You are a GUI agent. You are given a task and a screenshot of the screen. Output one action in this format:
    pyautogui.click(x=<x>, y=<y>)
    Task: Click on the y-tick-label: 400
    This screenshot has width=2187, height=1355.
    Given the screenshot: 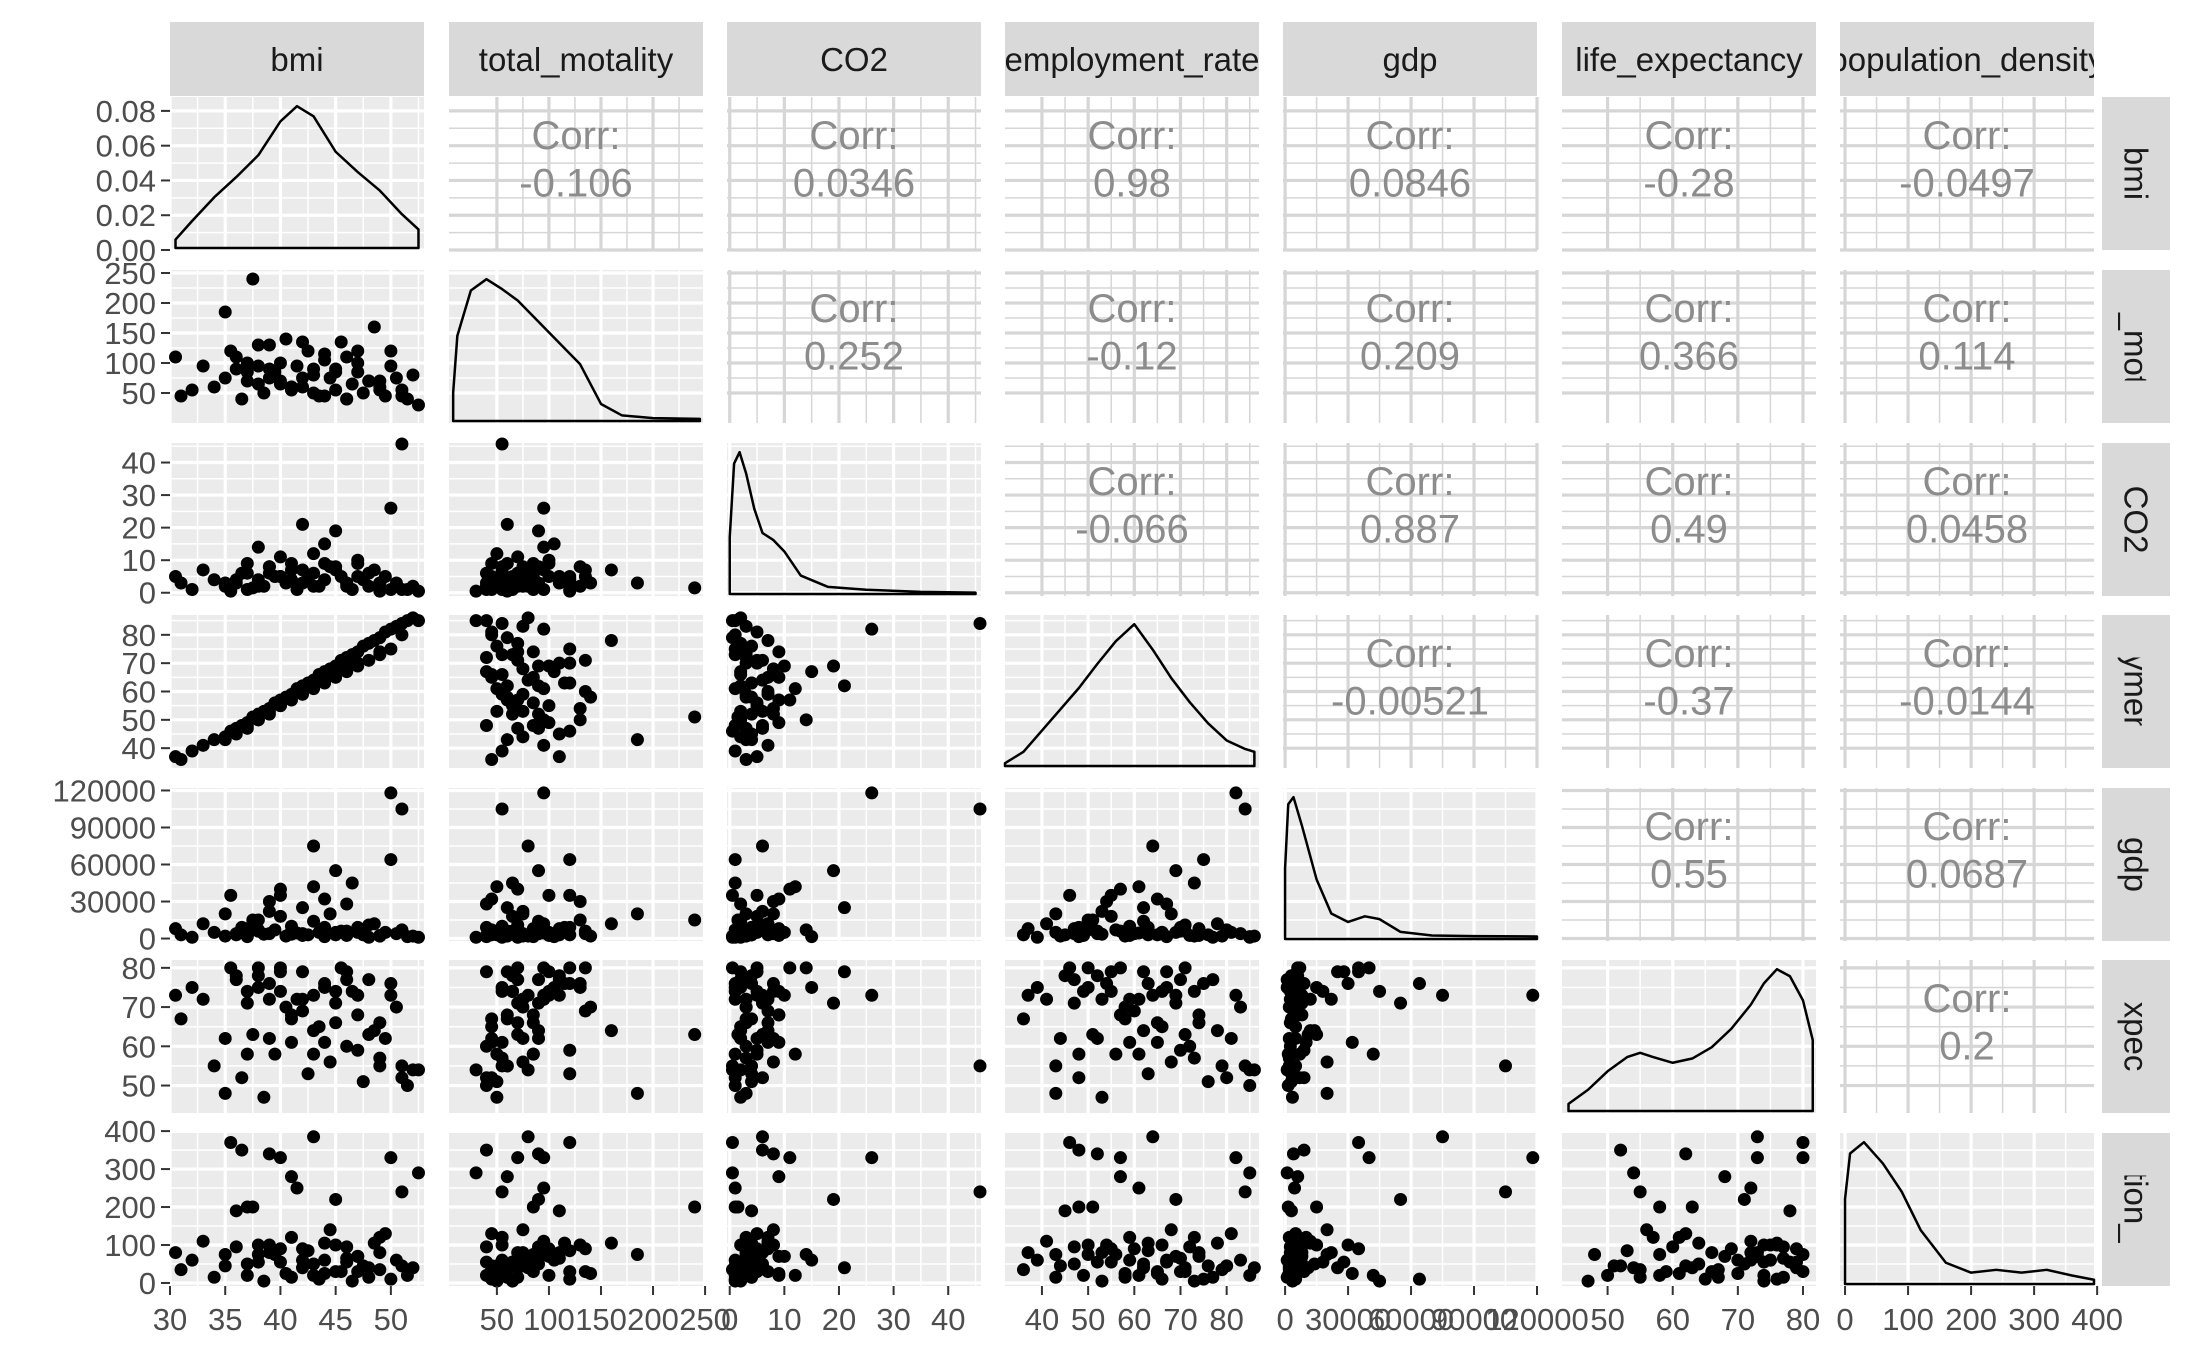 What is the action you would take?
    pyautogui.click(x=130, y=1131)
    